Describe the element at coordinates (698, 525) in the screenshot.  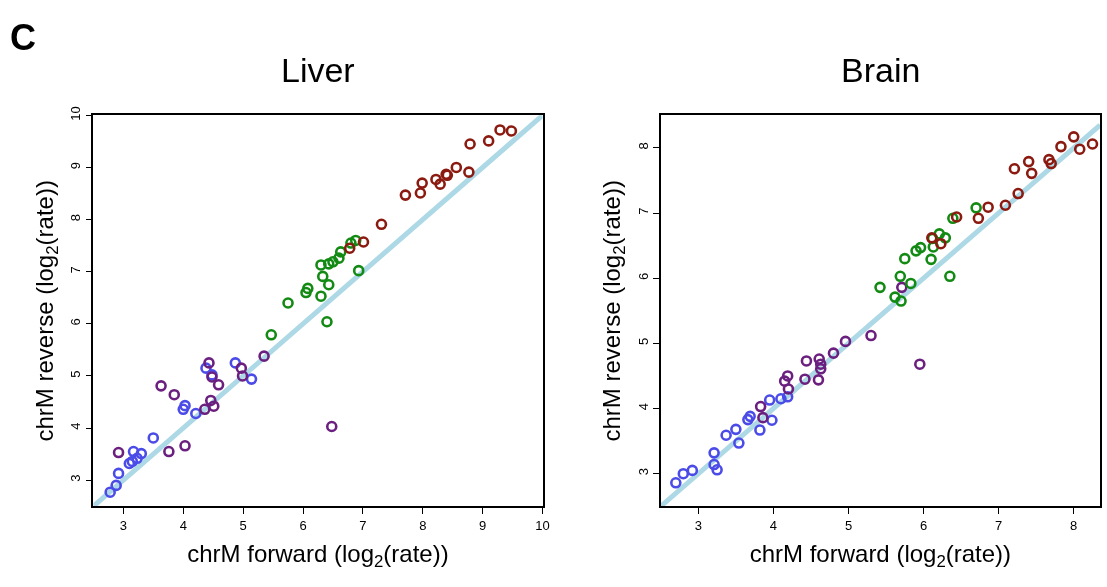
I see `x-tick-label: 3` at that location.